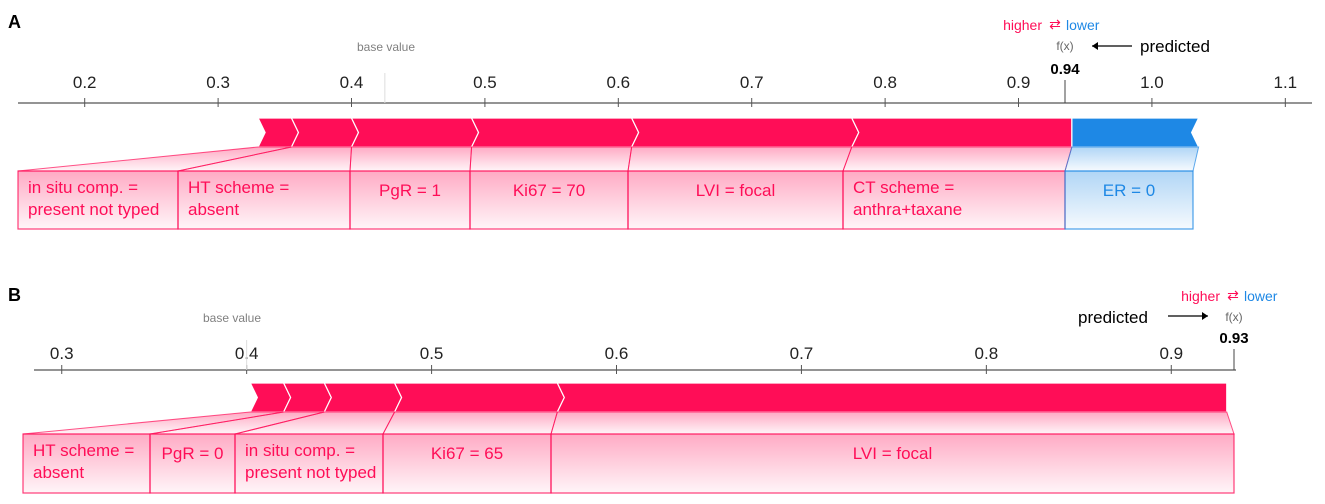 The height and width of the screenshot is (504, 1325). I want to click on feature-label: anthra+taxane, so click(907, 209).